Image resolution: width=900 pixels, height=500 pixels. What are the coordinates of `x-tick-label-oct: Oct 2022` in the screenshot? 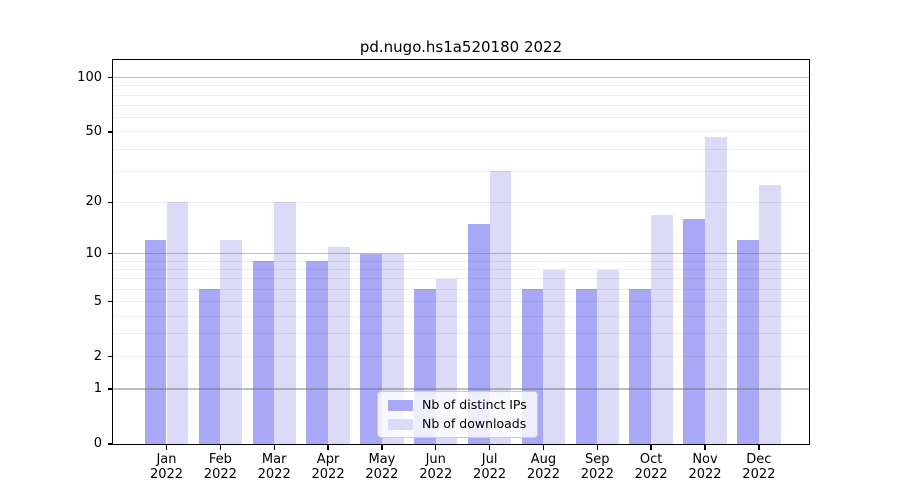 It's located at (651, 467).